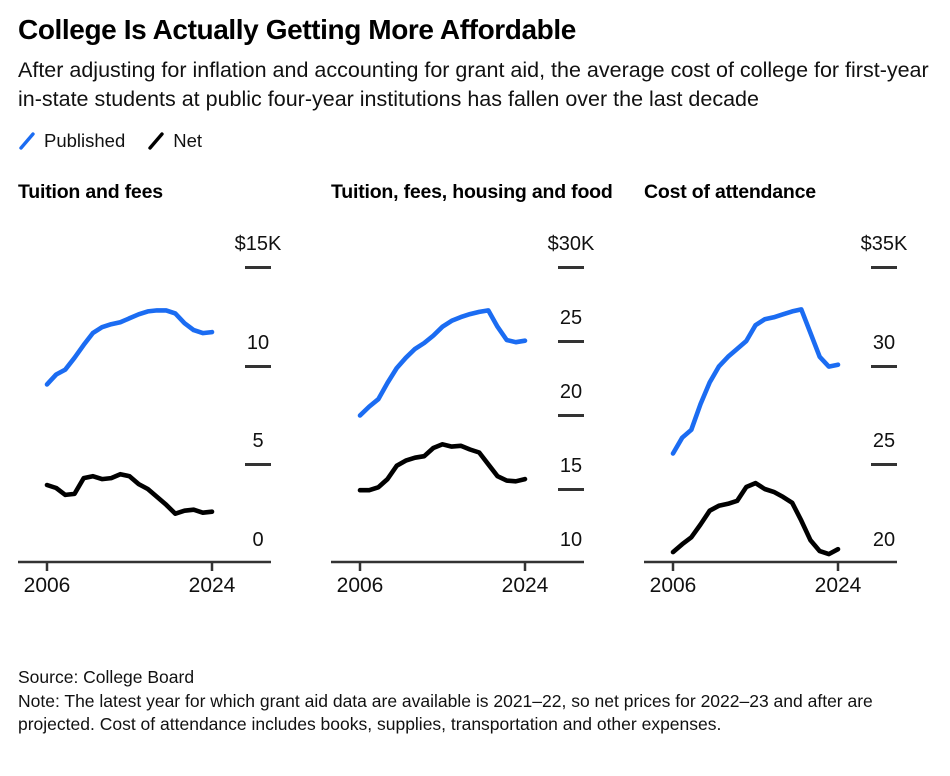 The image size is (950, 776). What do you see at coordinates (258, 244) in the screenshot?
I see `y-tick-label: $15K` at bounding box center [258, 244].